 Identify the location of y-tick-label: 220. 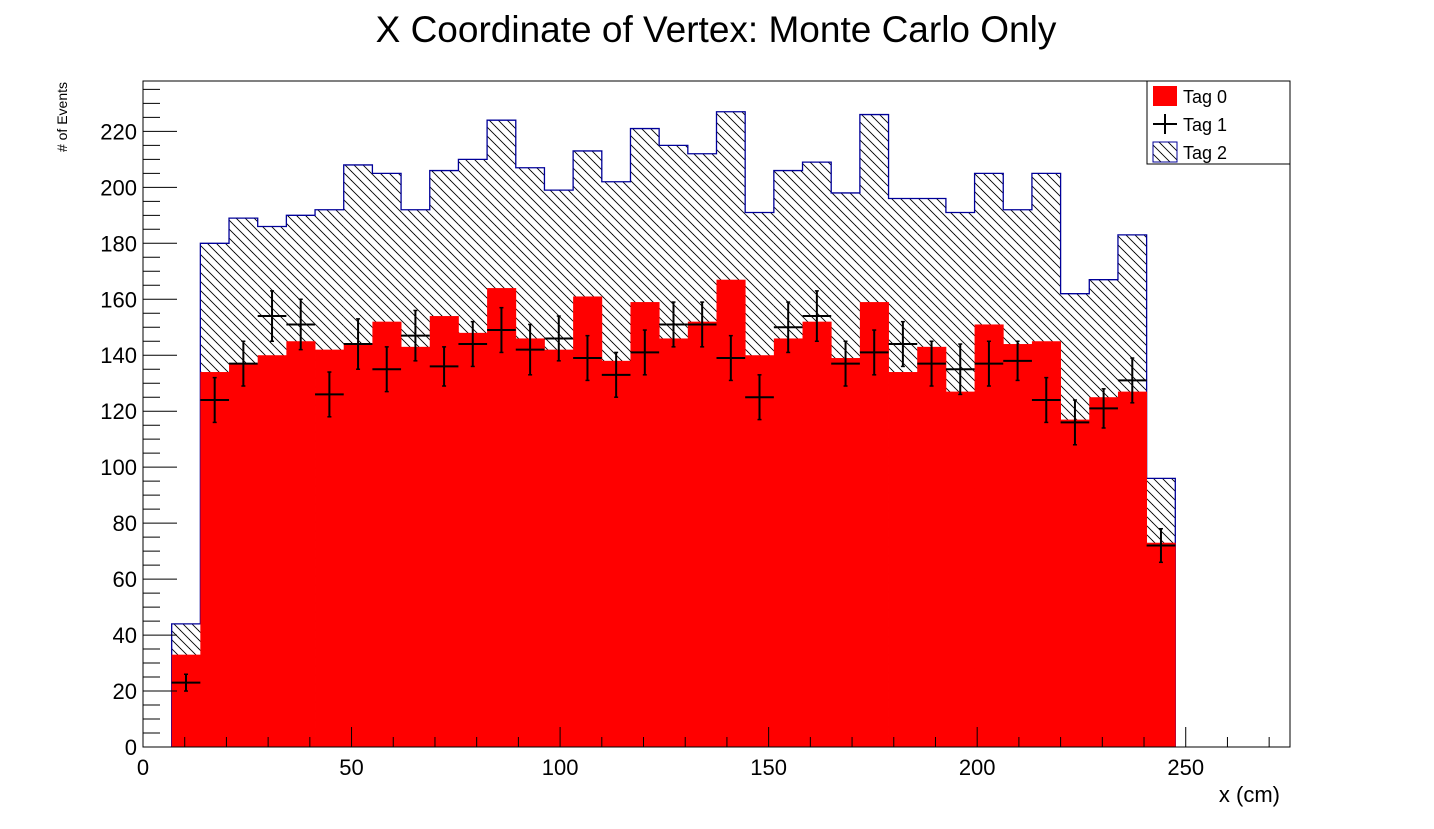
(118, 131).